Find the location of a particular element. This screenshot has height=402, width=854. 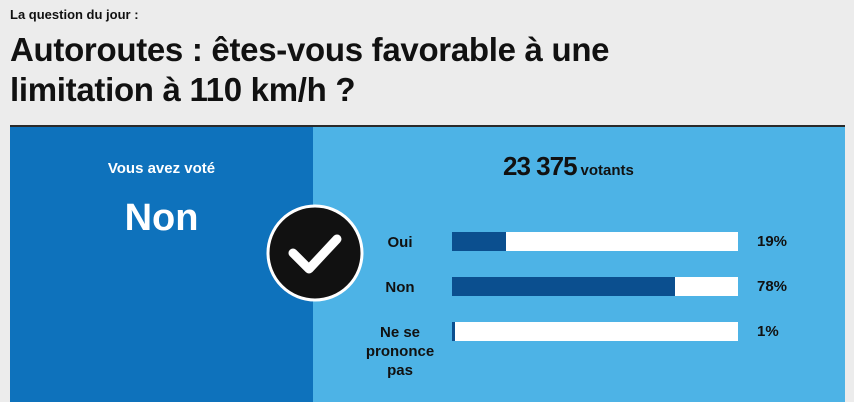

option-label: Oui is located at coordinates (400, 242).